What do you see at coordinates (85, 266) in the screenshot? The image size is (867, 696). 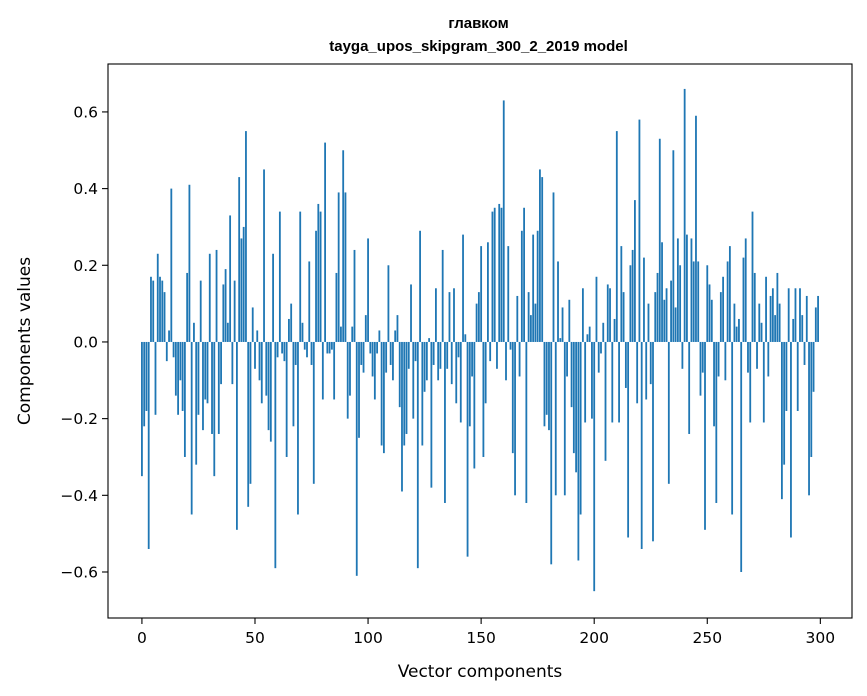 I see `y-tick-label: 0.2` at bounding box center [85, 266].